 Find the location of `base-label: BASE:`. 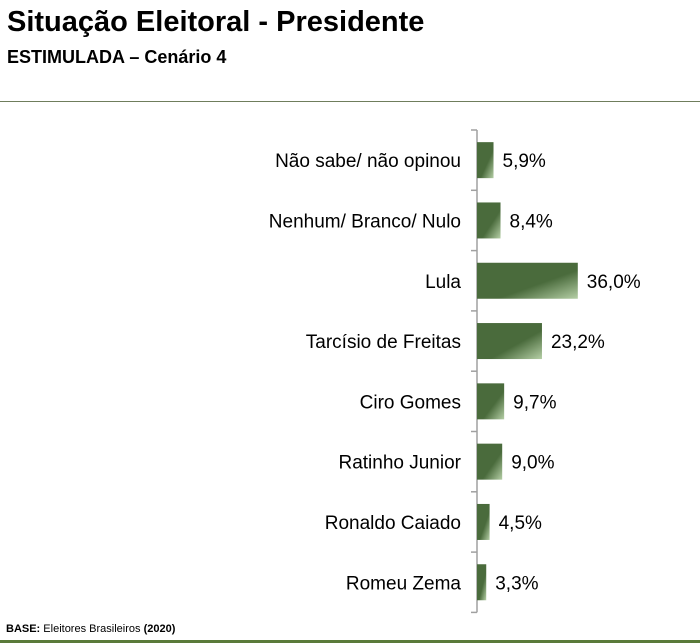

base-label: BASE: is located at coordinates (23, 629).